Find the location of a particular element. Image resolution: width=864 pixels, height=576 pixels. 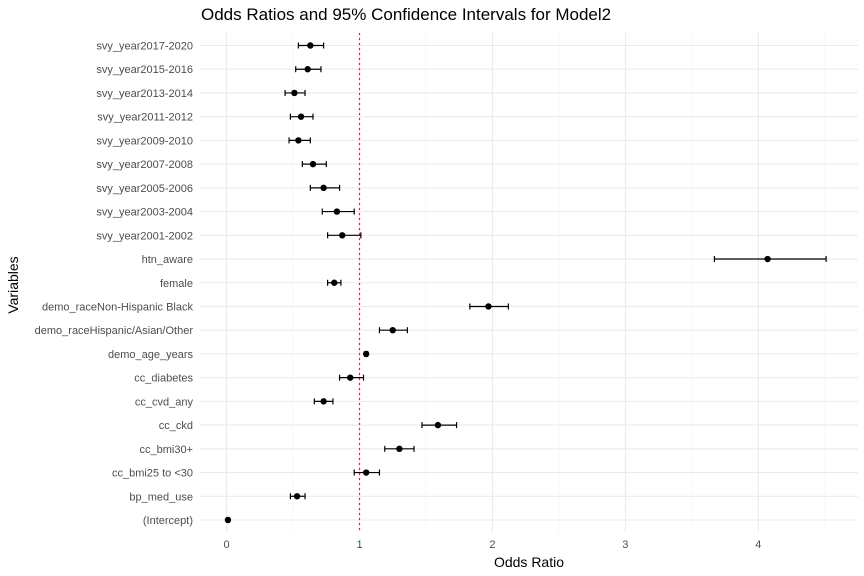

y-tick-label: svy_year2003-2004 is located at coordinates (144, 213).